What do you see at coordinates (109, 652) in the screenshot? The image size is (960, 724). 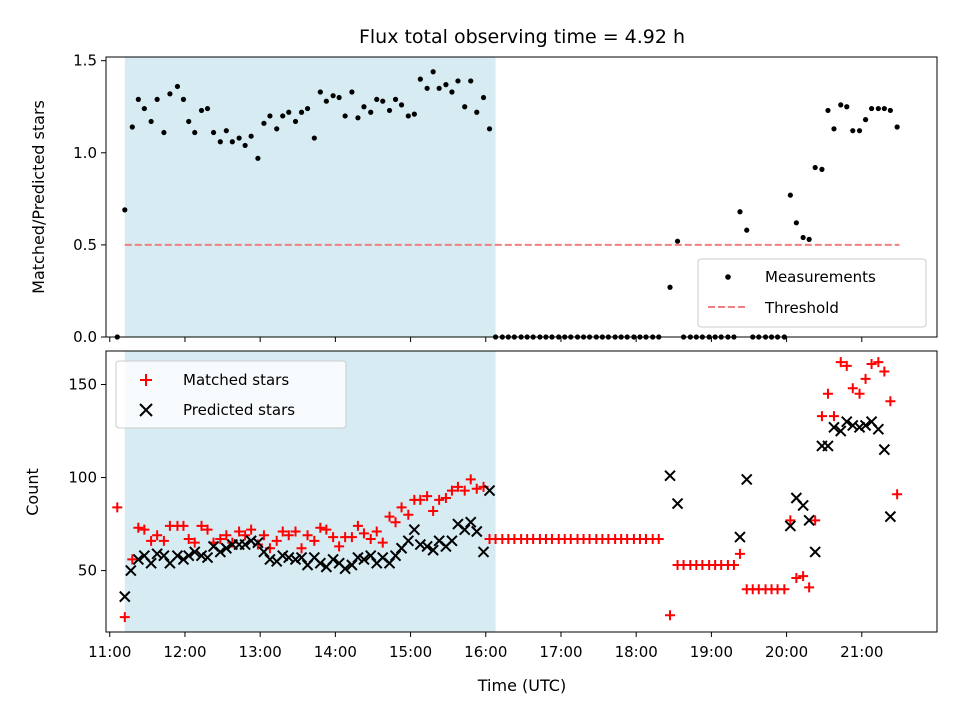 I see `x-tick-label: 11:00` at bounding box center [109, 652].